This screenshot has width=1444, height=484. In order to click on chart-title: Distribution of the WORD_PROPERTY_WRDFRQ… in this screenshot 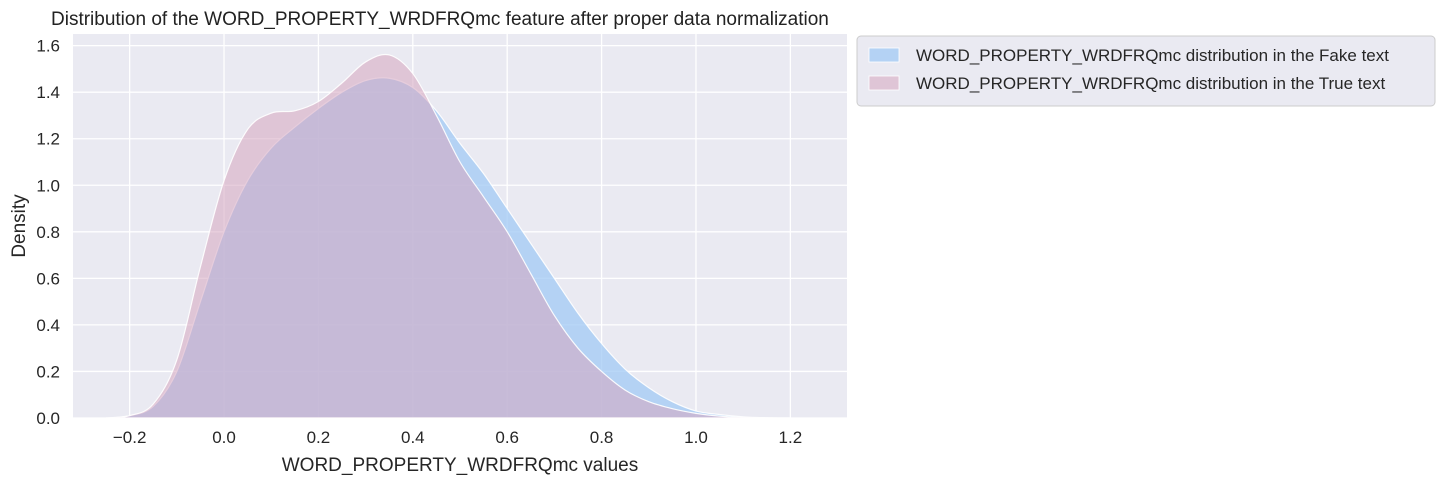, I will do `click(440, 19)`.